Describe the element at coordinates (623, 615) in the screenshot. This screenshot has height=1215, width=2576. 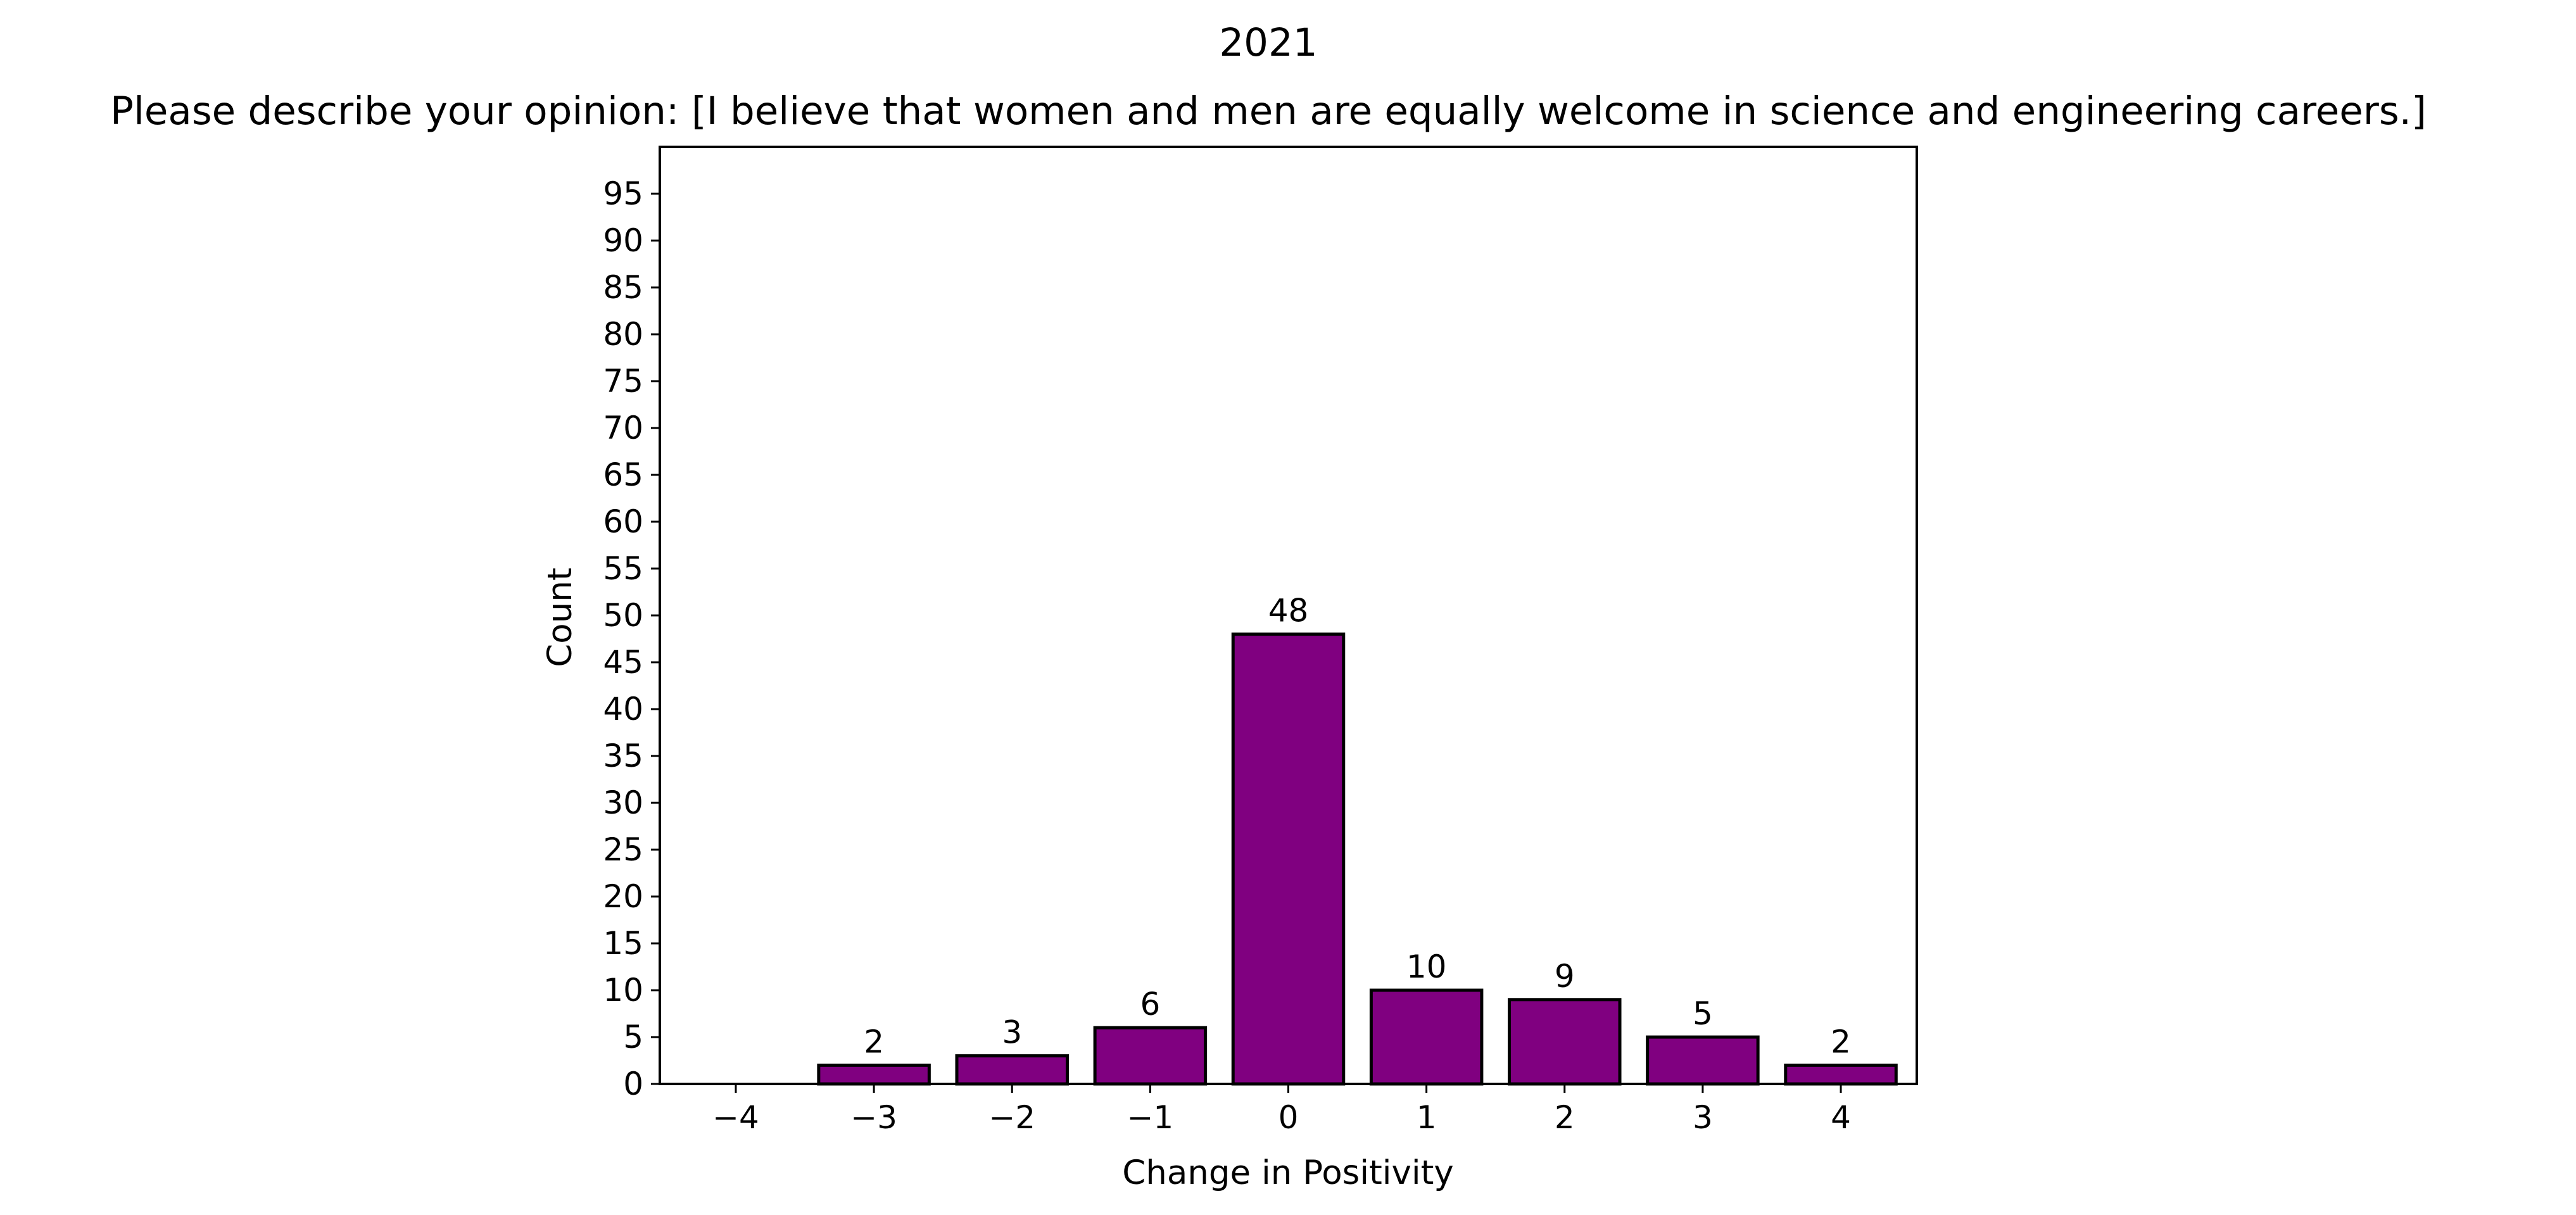
I see `y-tick-label: 50` at that location.